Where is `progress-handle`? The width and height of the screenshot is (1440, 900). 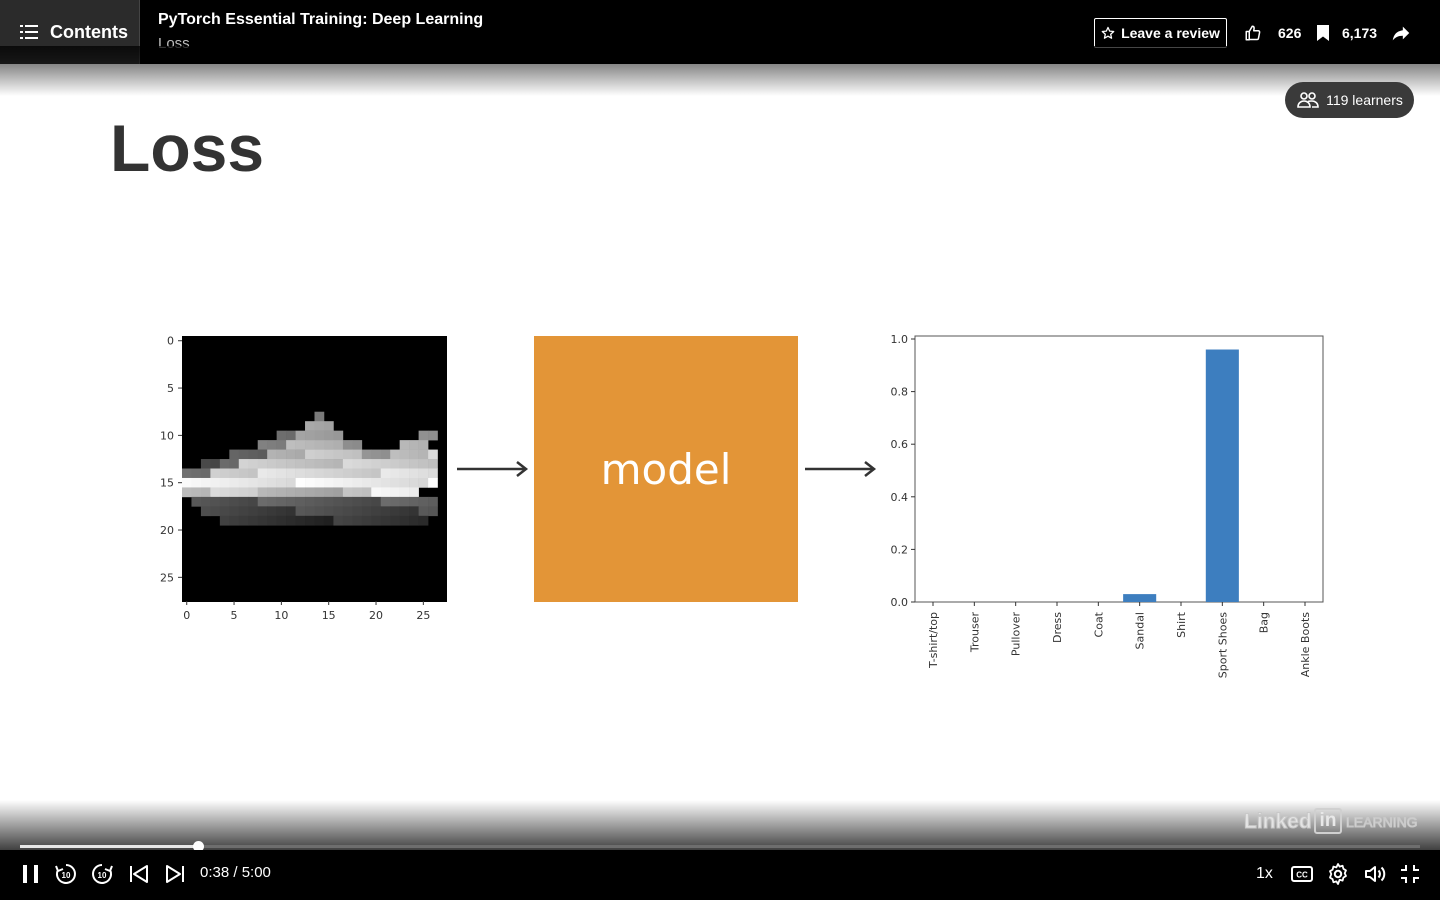 progress-handle is located at coordinates (198, 846).